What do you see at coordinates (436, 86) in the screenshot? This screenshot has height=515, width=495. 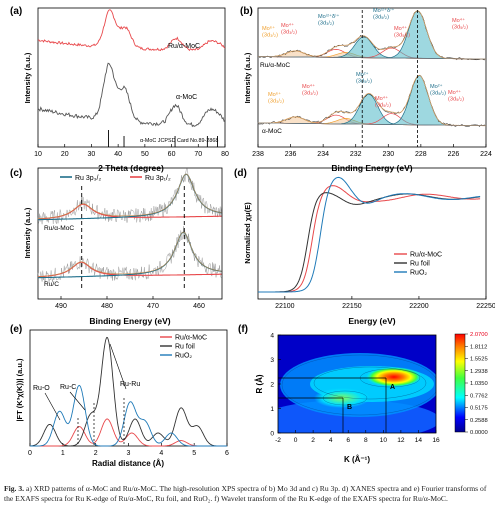 I see `component-species: Mo²⁺` at bounding box center [436, 86].